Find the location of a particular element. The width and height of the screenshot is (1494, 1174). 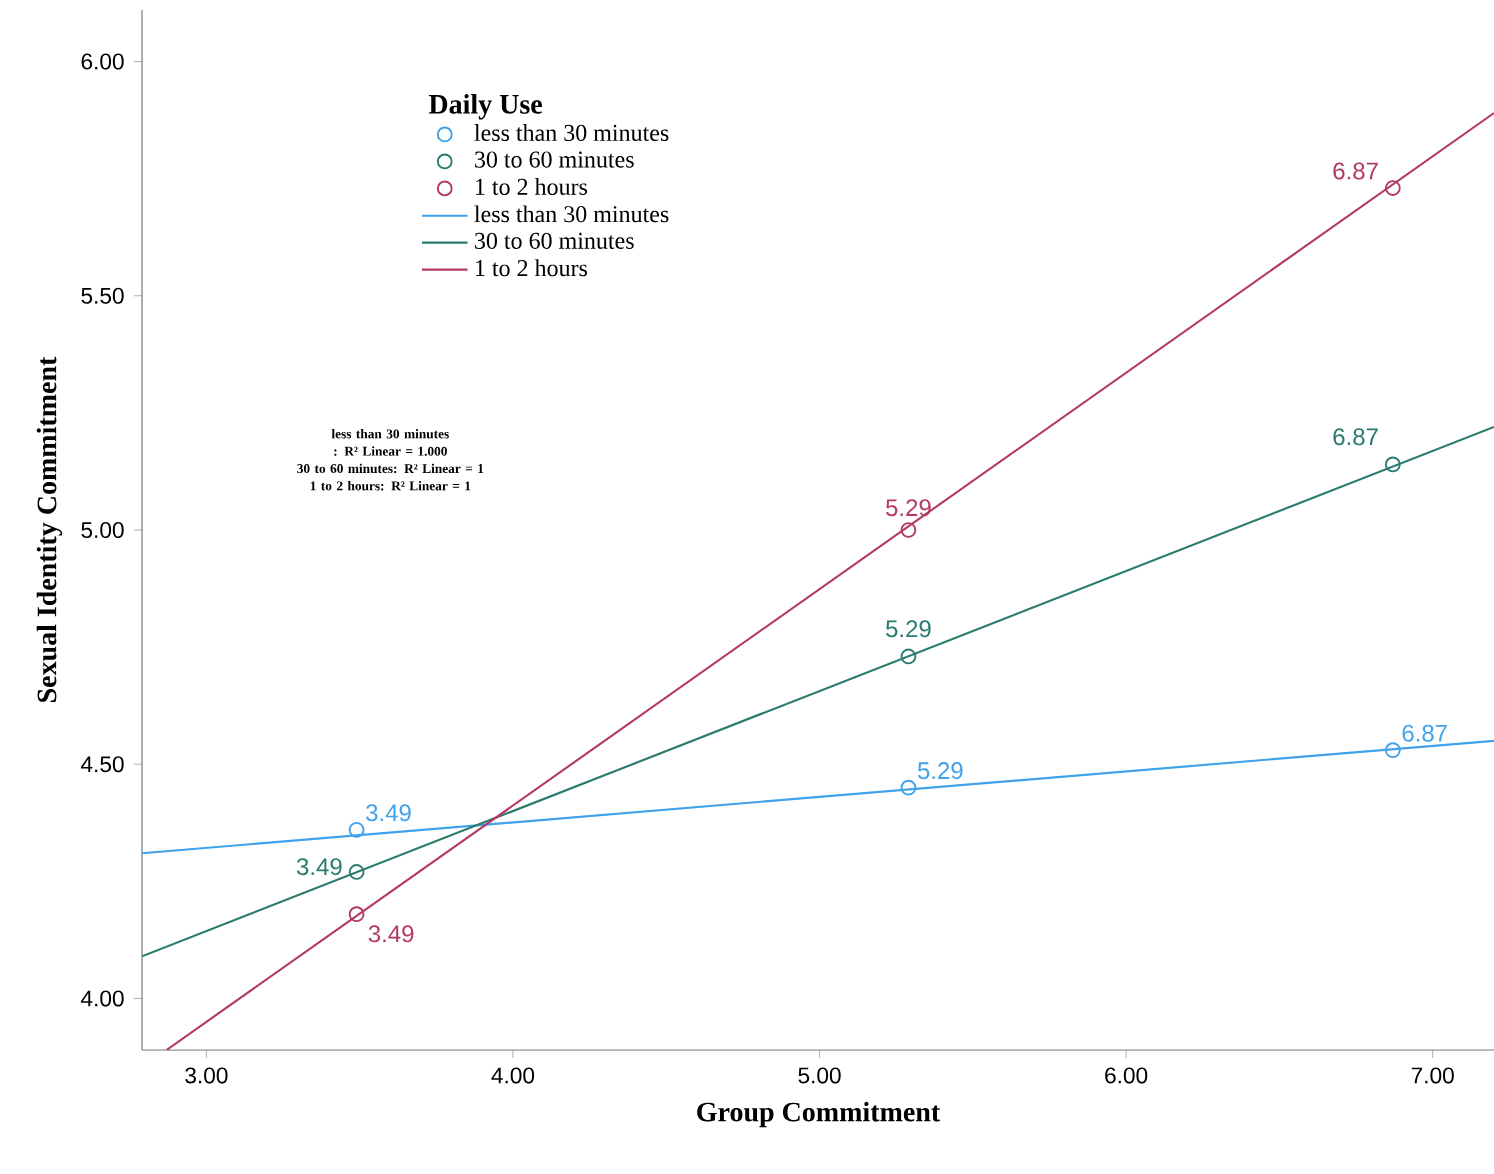

y-axis-title: Sexual Identity Commitment is located at coordinates (49, 529).